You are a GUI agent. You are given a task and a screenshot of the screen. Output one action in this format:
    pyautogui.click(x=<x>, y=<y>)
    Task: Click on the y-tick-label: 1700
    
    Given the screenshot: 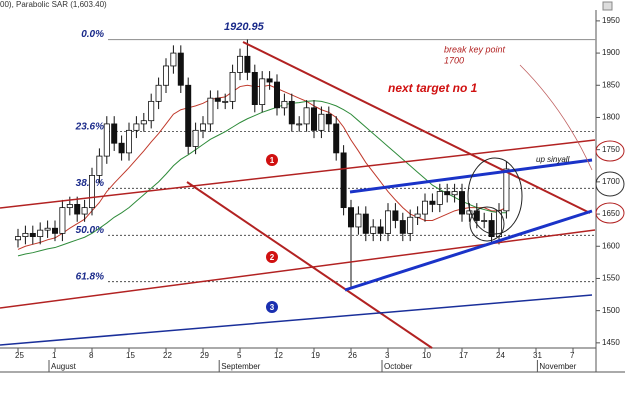 What is the action you would take?
    pyautogui.click(x=611, y=181)
    